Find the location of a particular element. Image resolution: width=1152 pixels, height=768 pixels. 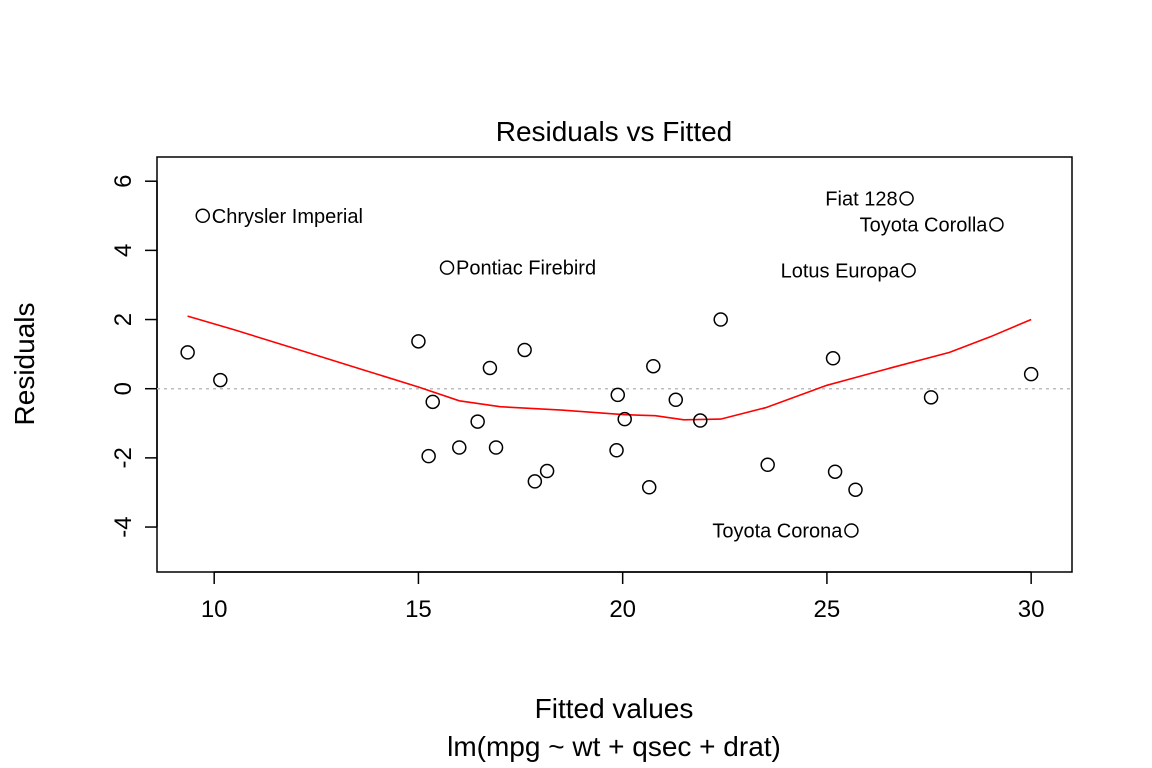

y-tick-label: 0 is located at coordinates (123, 388).